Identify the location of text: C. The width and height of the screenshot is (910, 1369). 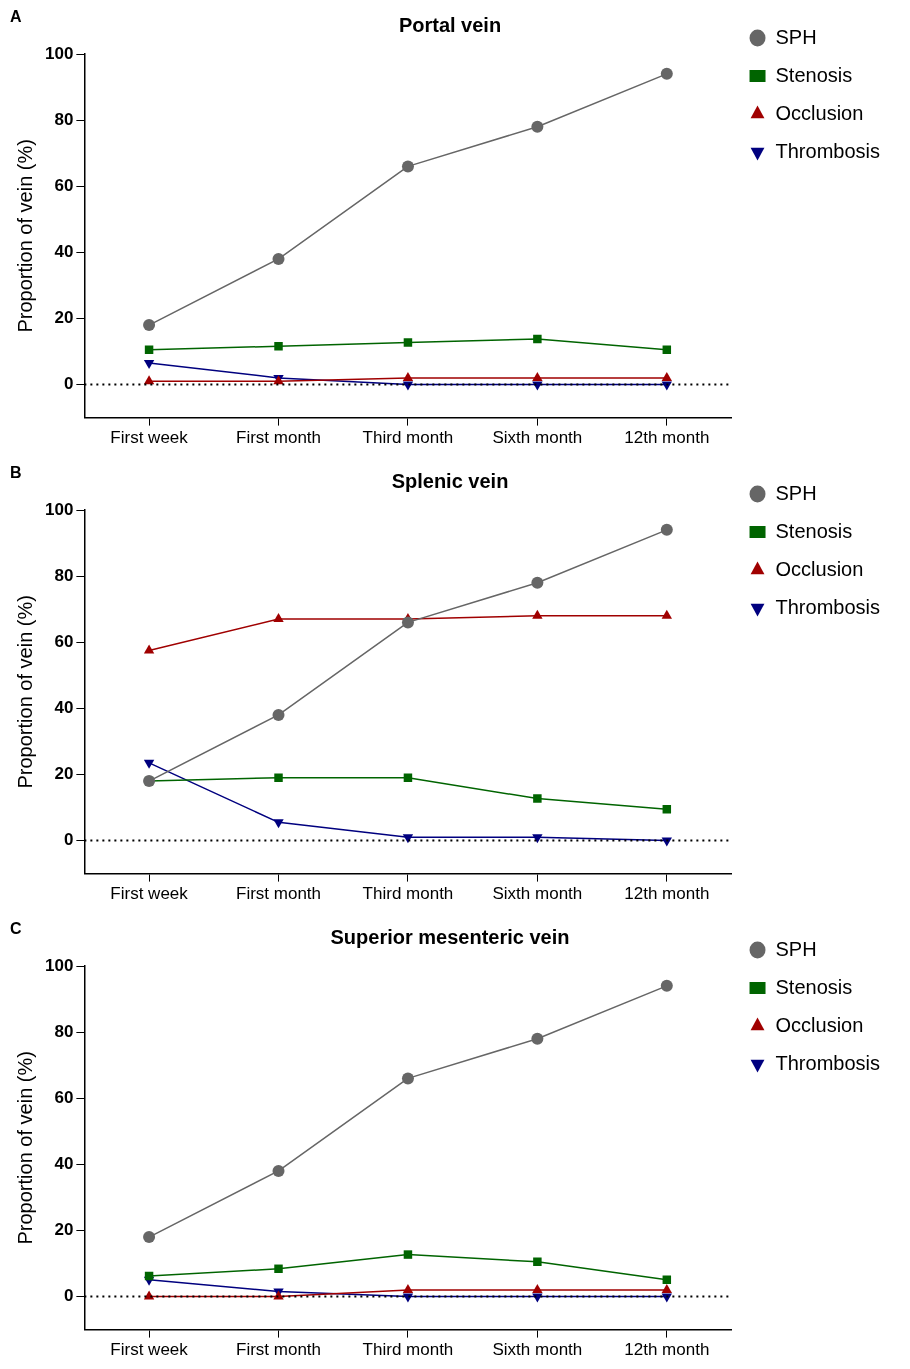
(16, 929).